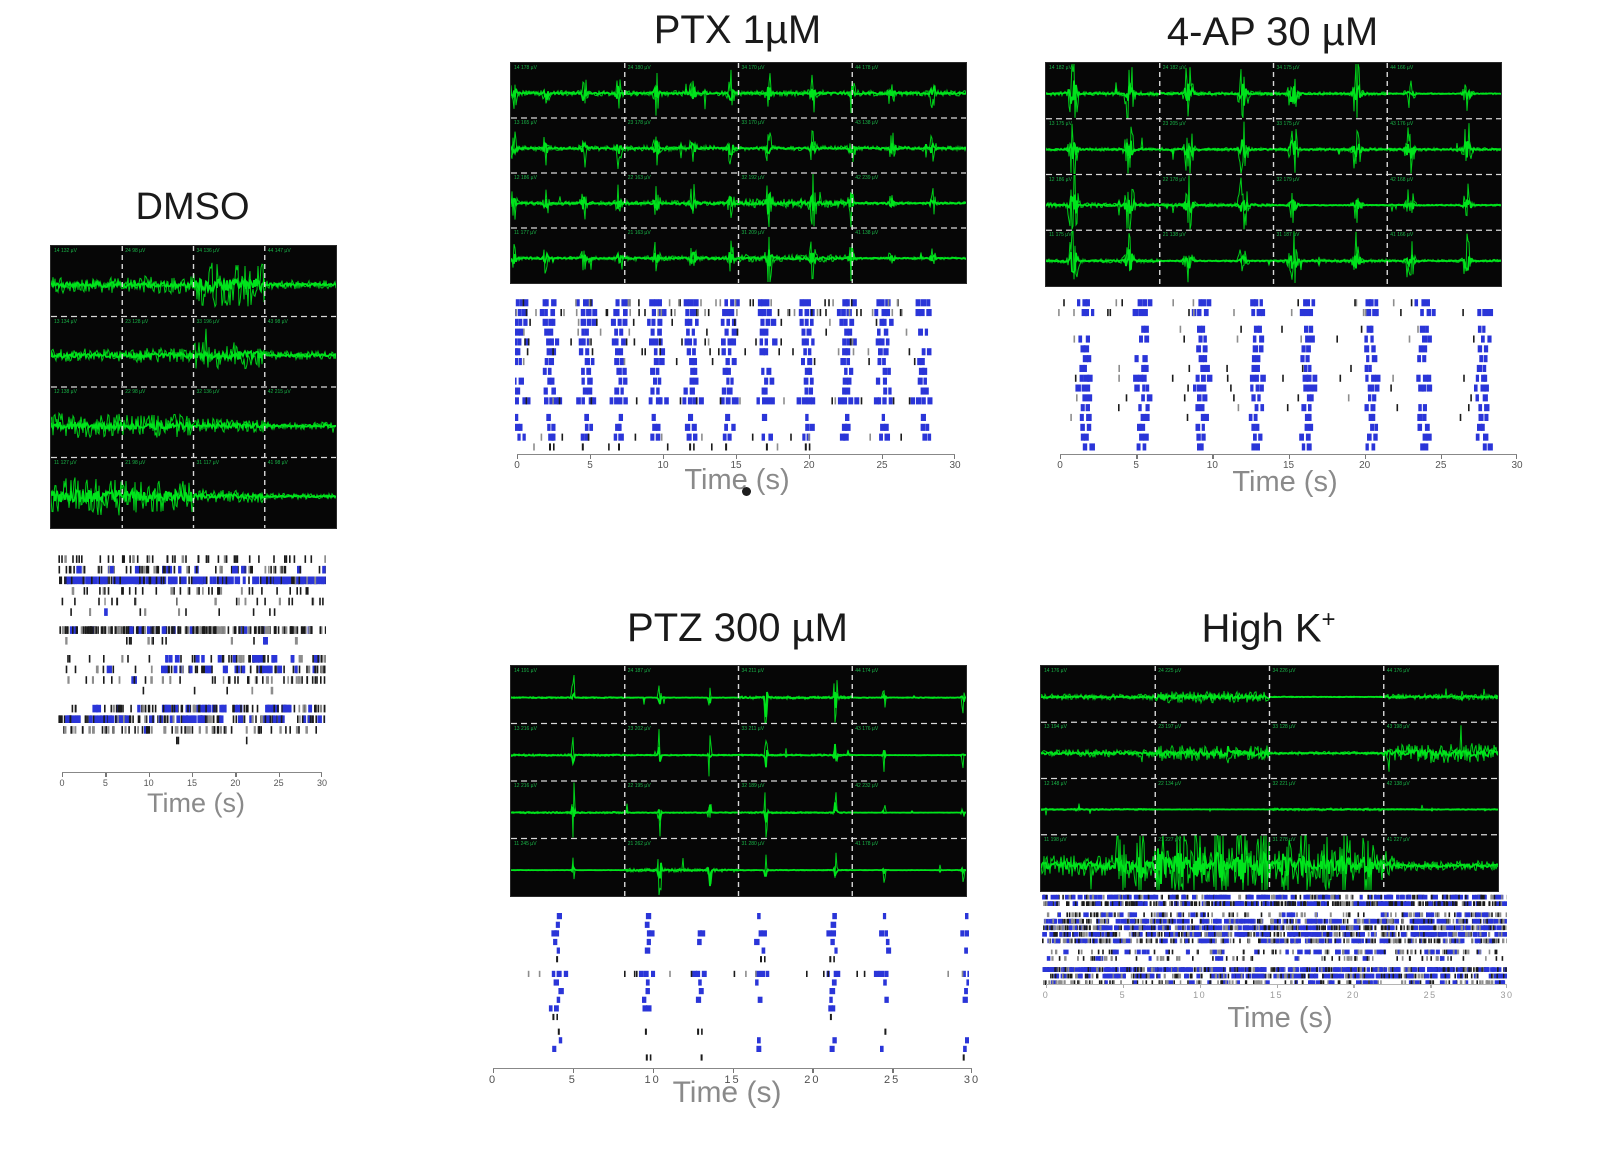 Image resolution: width=1600 pixels, height=1154 pixels. I want to click on channel-label: 21 262 µV, so click(639, 843).